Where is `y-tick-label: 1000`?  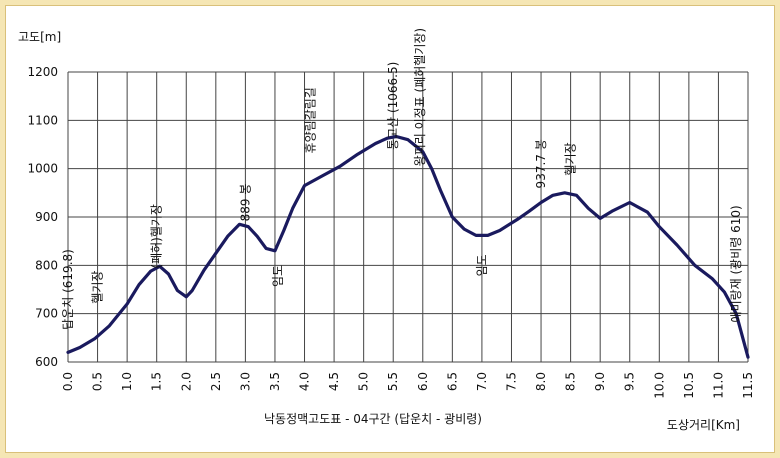
y-tick-label: 1000 is located at coordinates (42, 169).